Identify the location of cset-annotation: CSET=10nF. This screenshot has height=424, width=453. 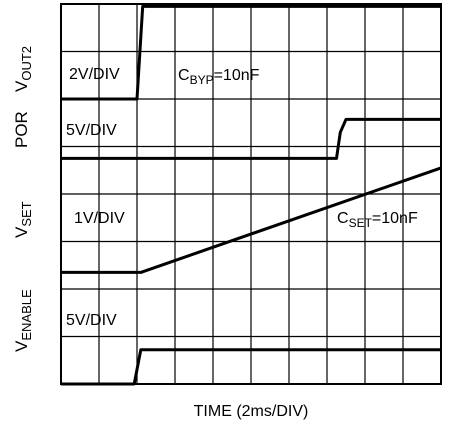
(377, 220).